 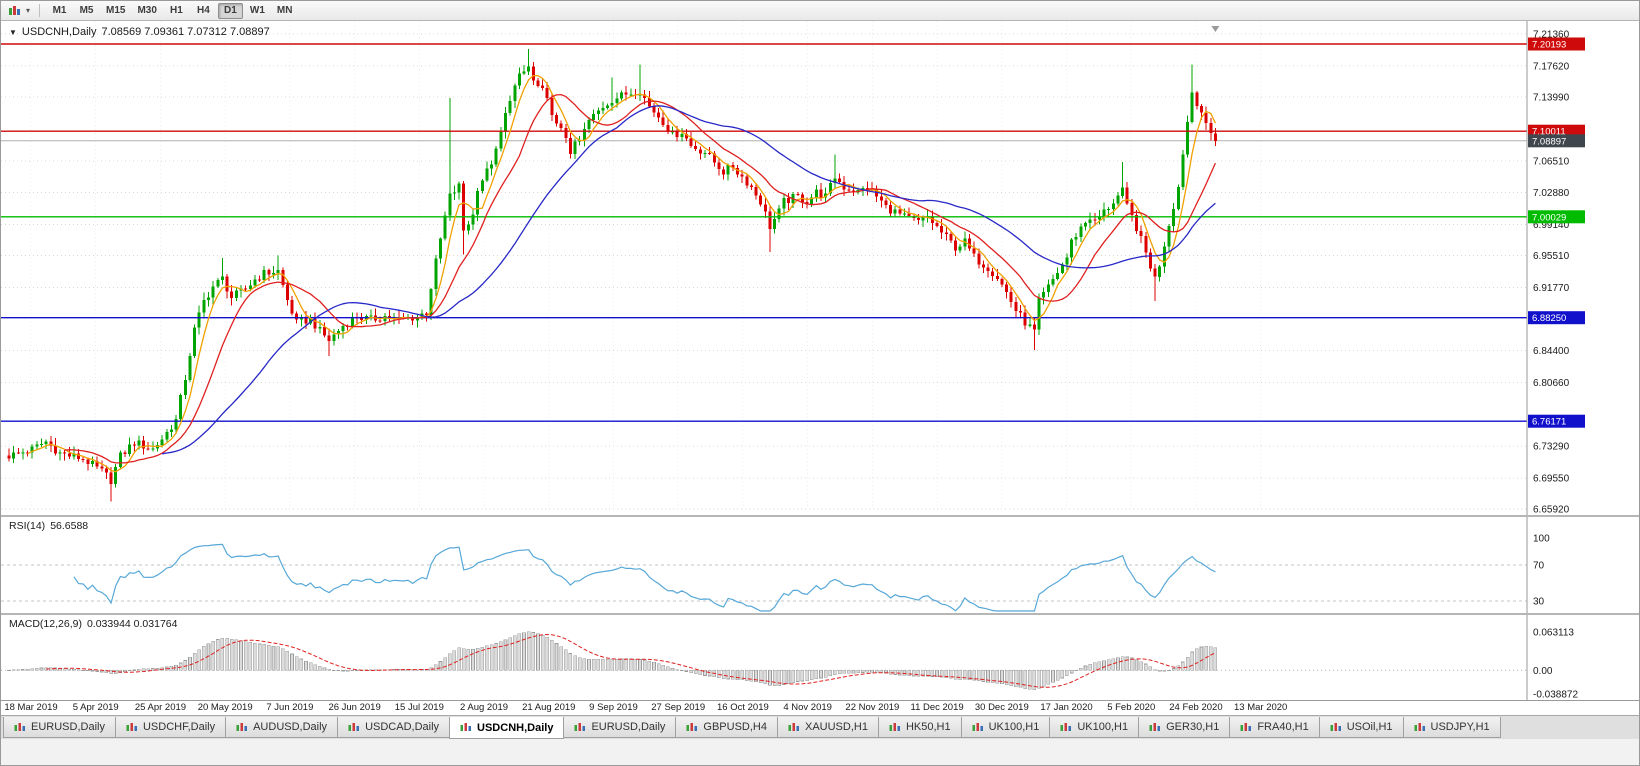 I want to click on timeframe-m30: M30, so click(x=147, y=10).